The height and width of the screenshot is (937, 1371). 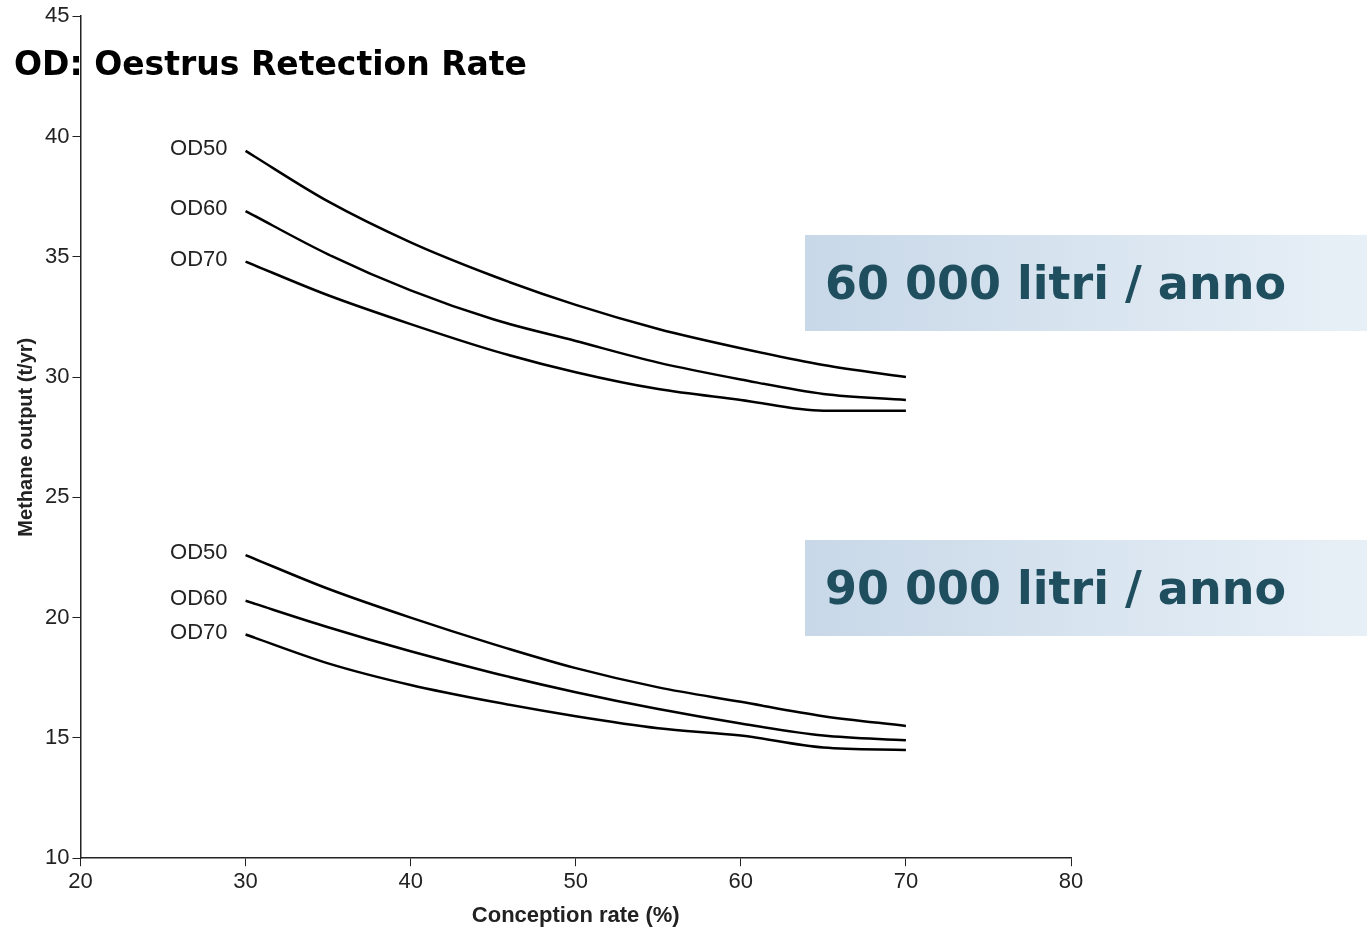 I want to click on annotation: 60 000 litri / anno, so click(x=1086, y=283).